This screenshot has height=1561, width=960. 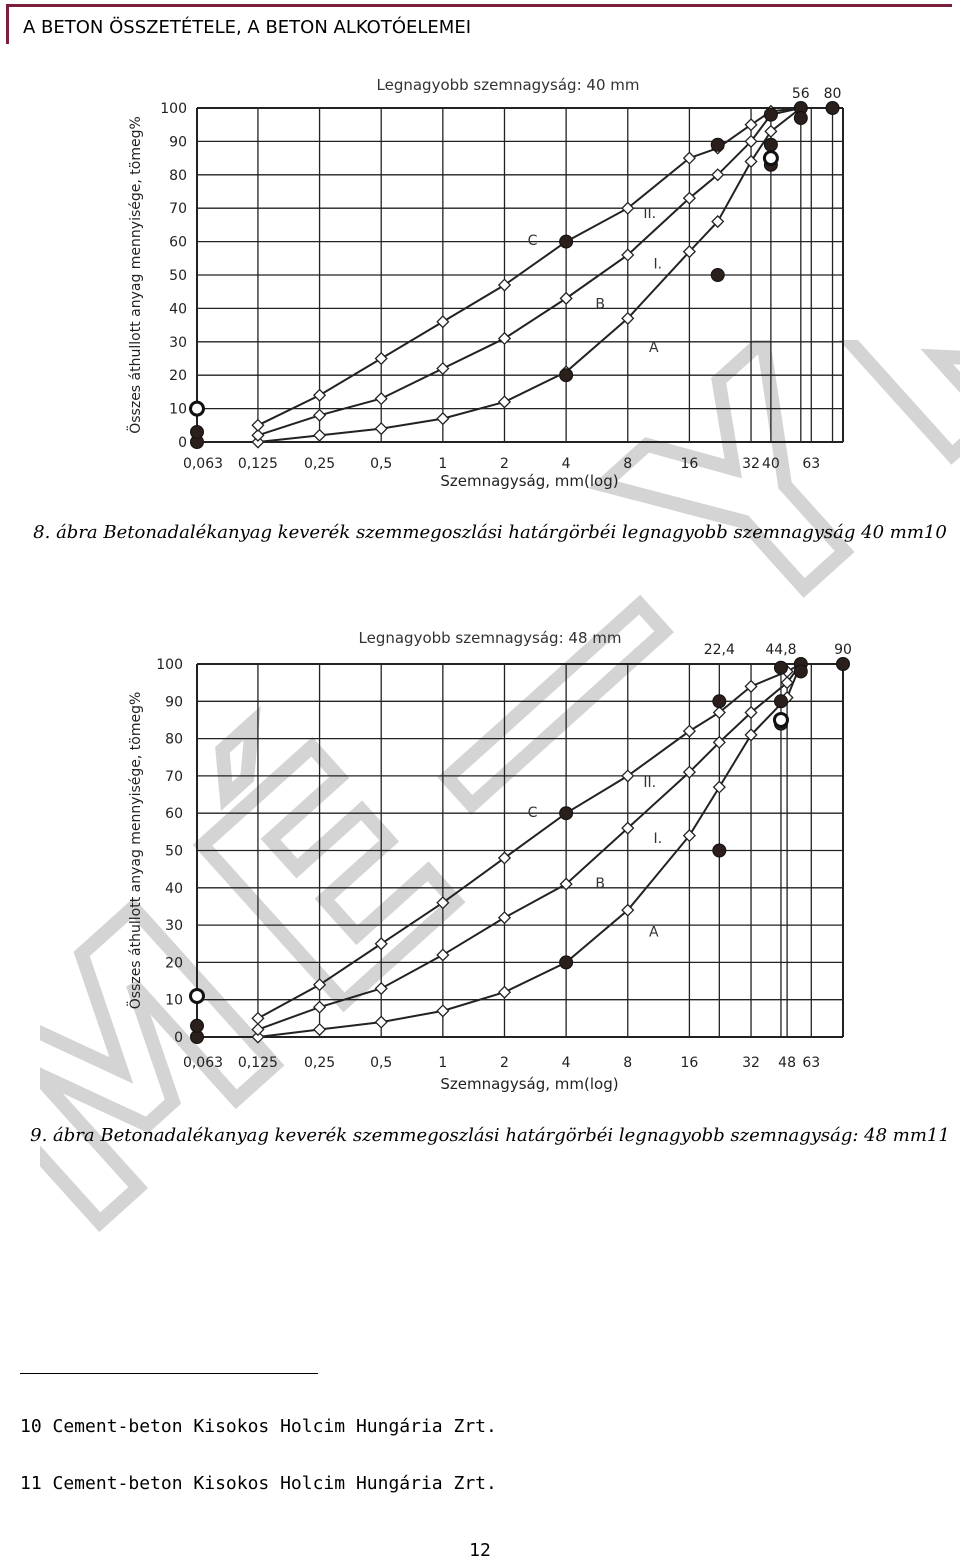 I want to click on x-tick-label: 63, so click(x=811, y=1063).